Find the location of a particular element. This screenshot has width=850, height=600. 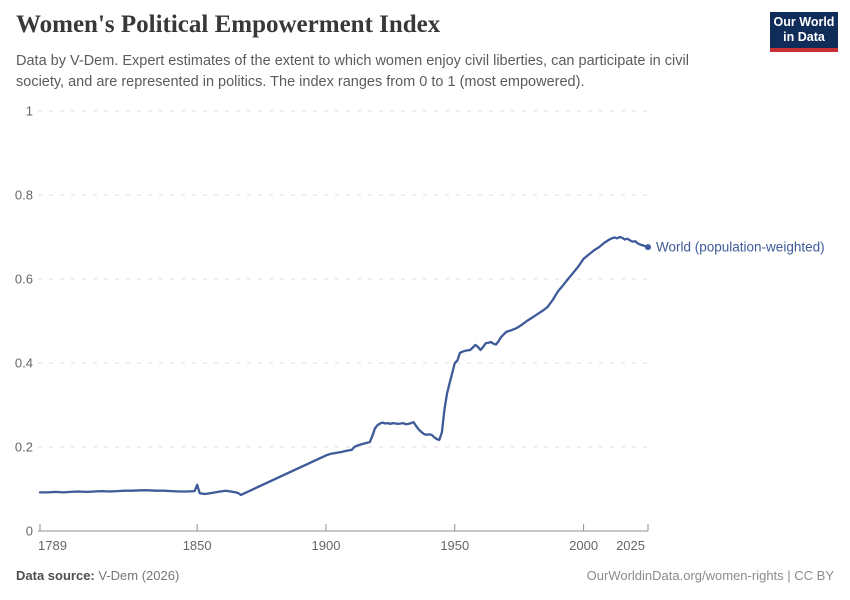

data-source-value: V-Dem (2026) is located at coordinates (137, 575).